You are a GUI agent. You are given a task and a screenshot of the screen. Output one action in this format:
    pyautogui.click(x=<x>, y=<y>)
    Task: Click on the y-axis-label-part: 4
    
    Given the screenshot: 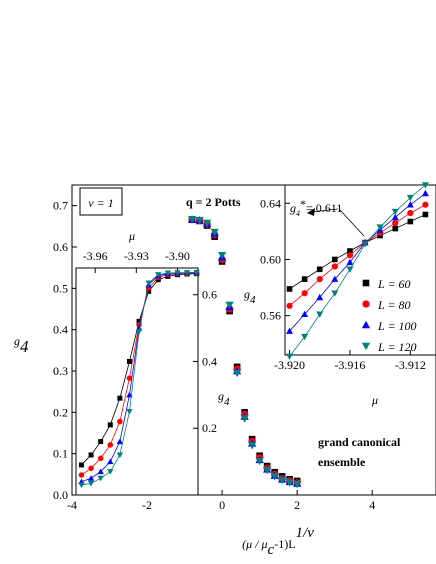 What is the action you would take?
    pyautogui.click(x=24, y=346)
    